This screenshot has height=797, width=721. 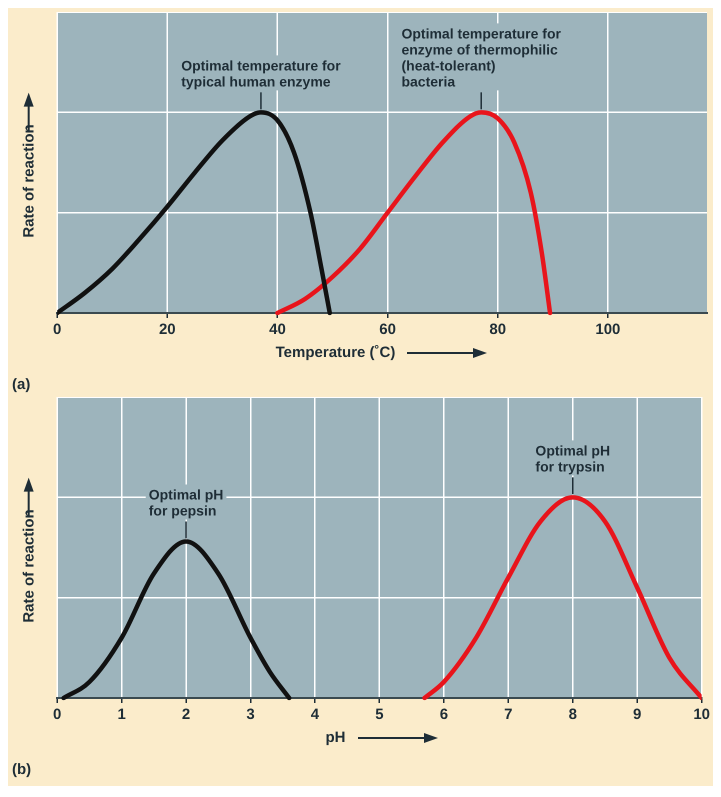 I want to click on x-tick-label: 60, so click(x=387, y=329).